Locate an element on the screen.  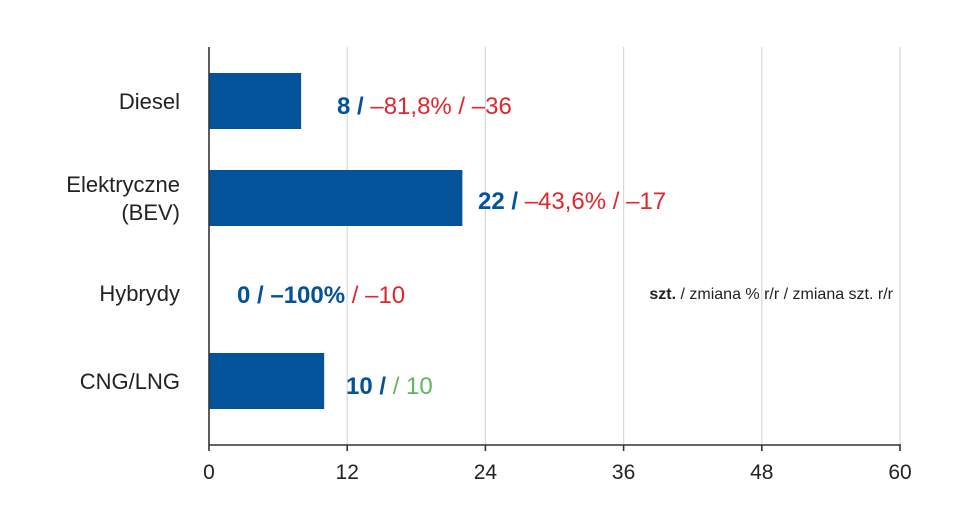
data-label: 8 / –81,8% / –36 is located at coordinates (424, 106).